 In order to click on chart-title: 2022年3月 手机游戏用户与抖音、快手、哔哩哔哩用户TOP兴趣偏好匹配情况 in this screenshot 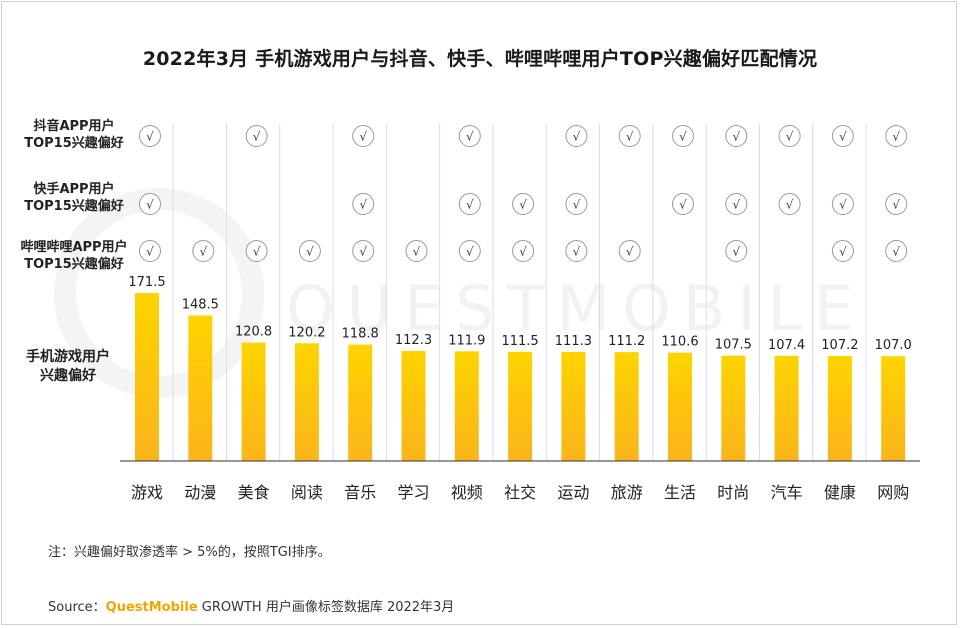, I will do `click(480, 59)`.